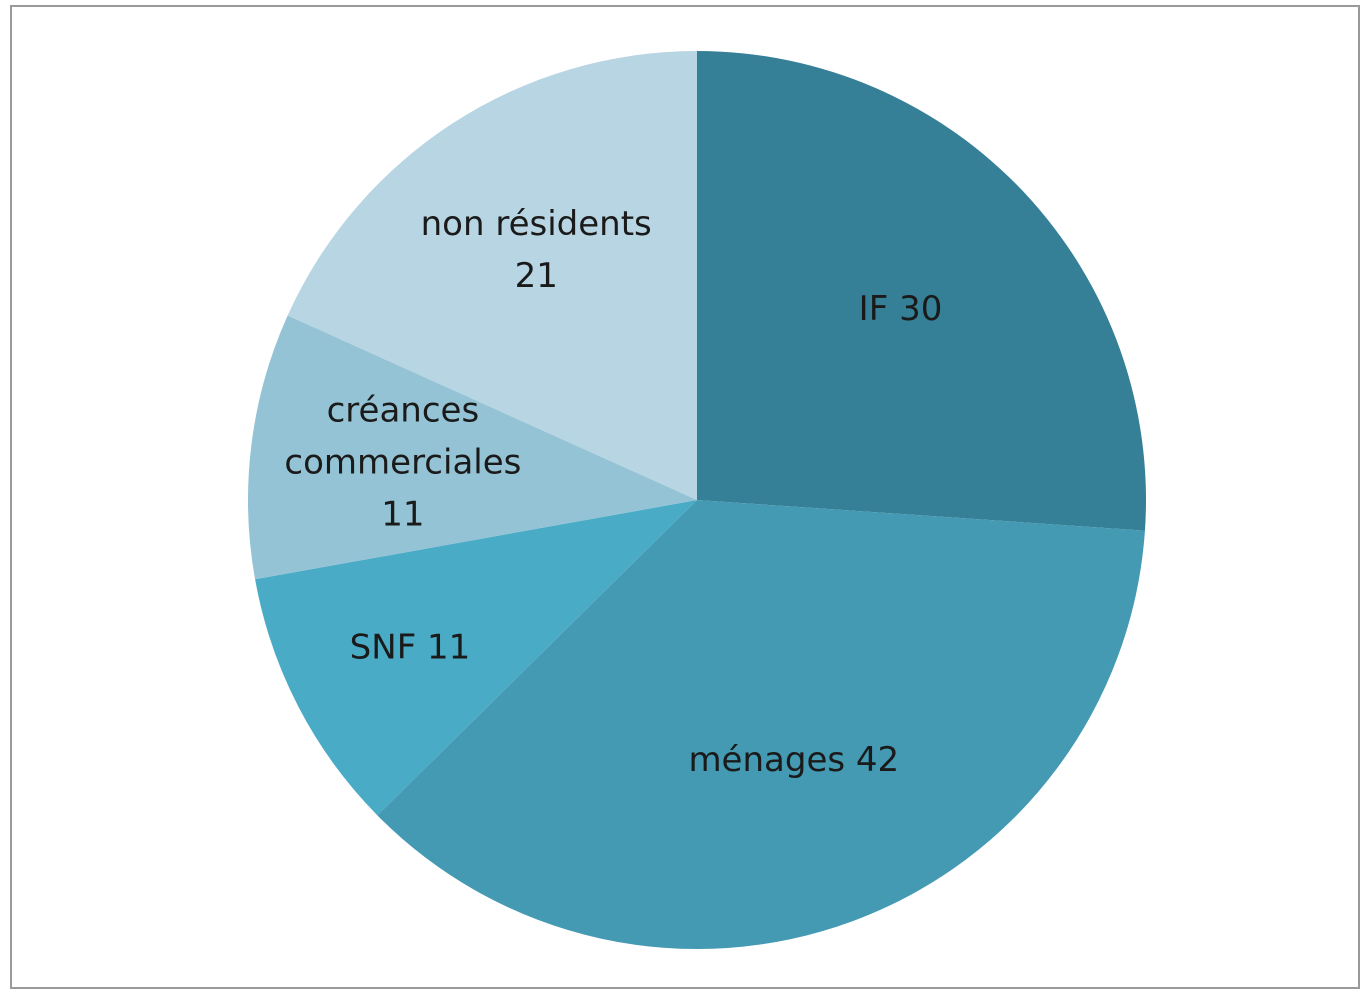 This screenshot has height=994, width=1364. Describe the element at coordinates (476, 658) in the screenshot. I see `pie-slice-SNF` at that location.